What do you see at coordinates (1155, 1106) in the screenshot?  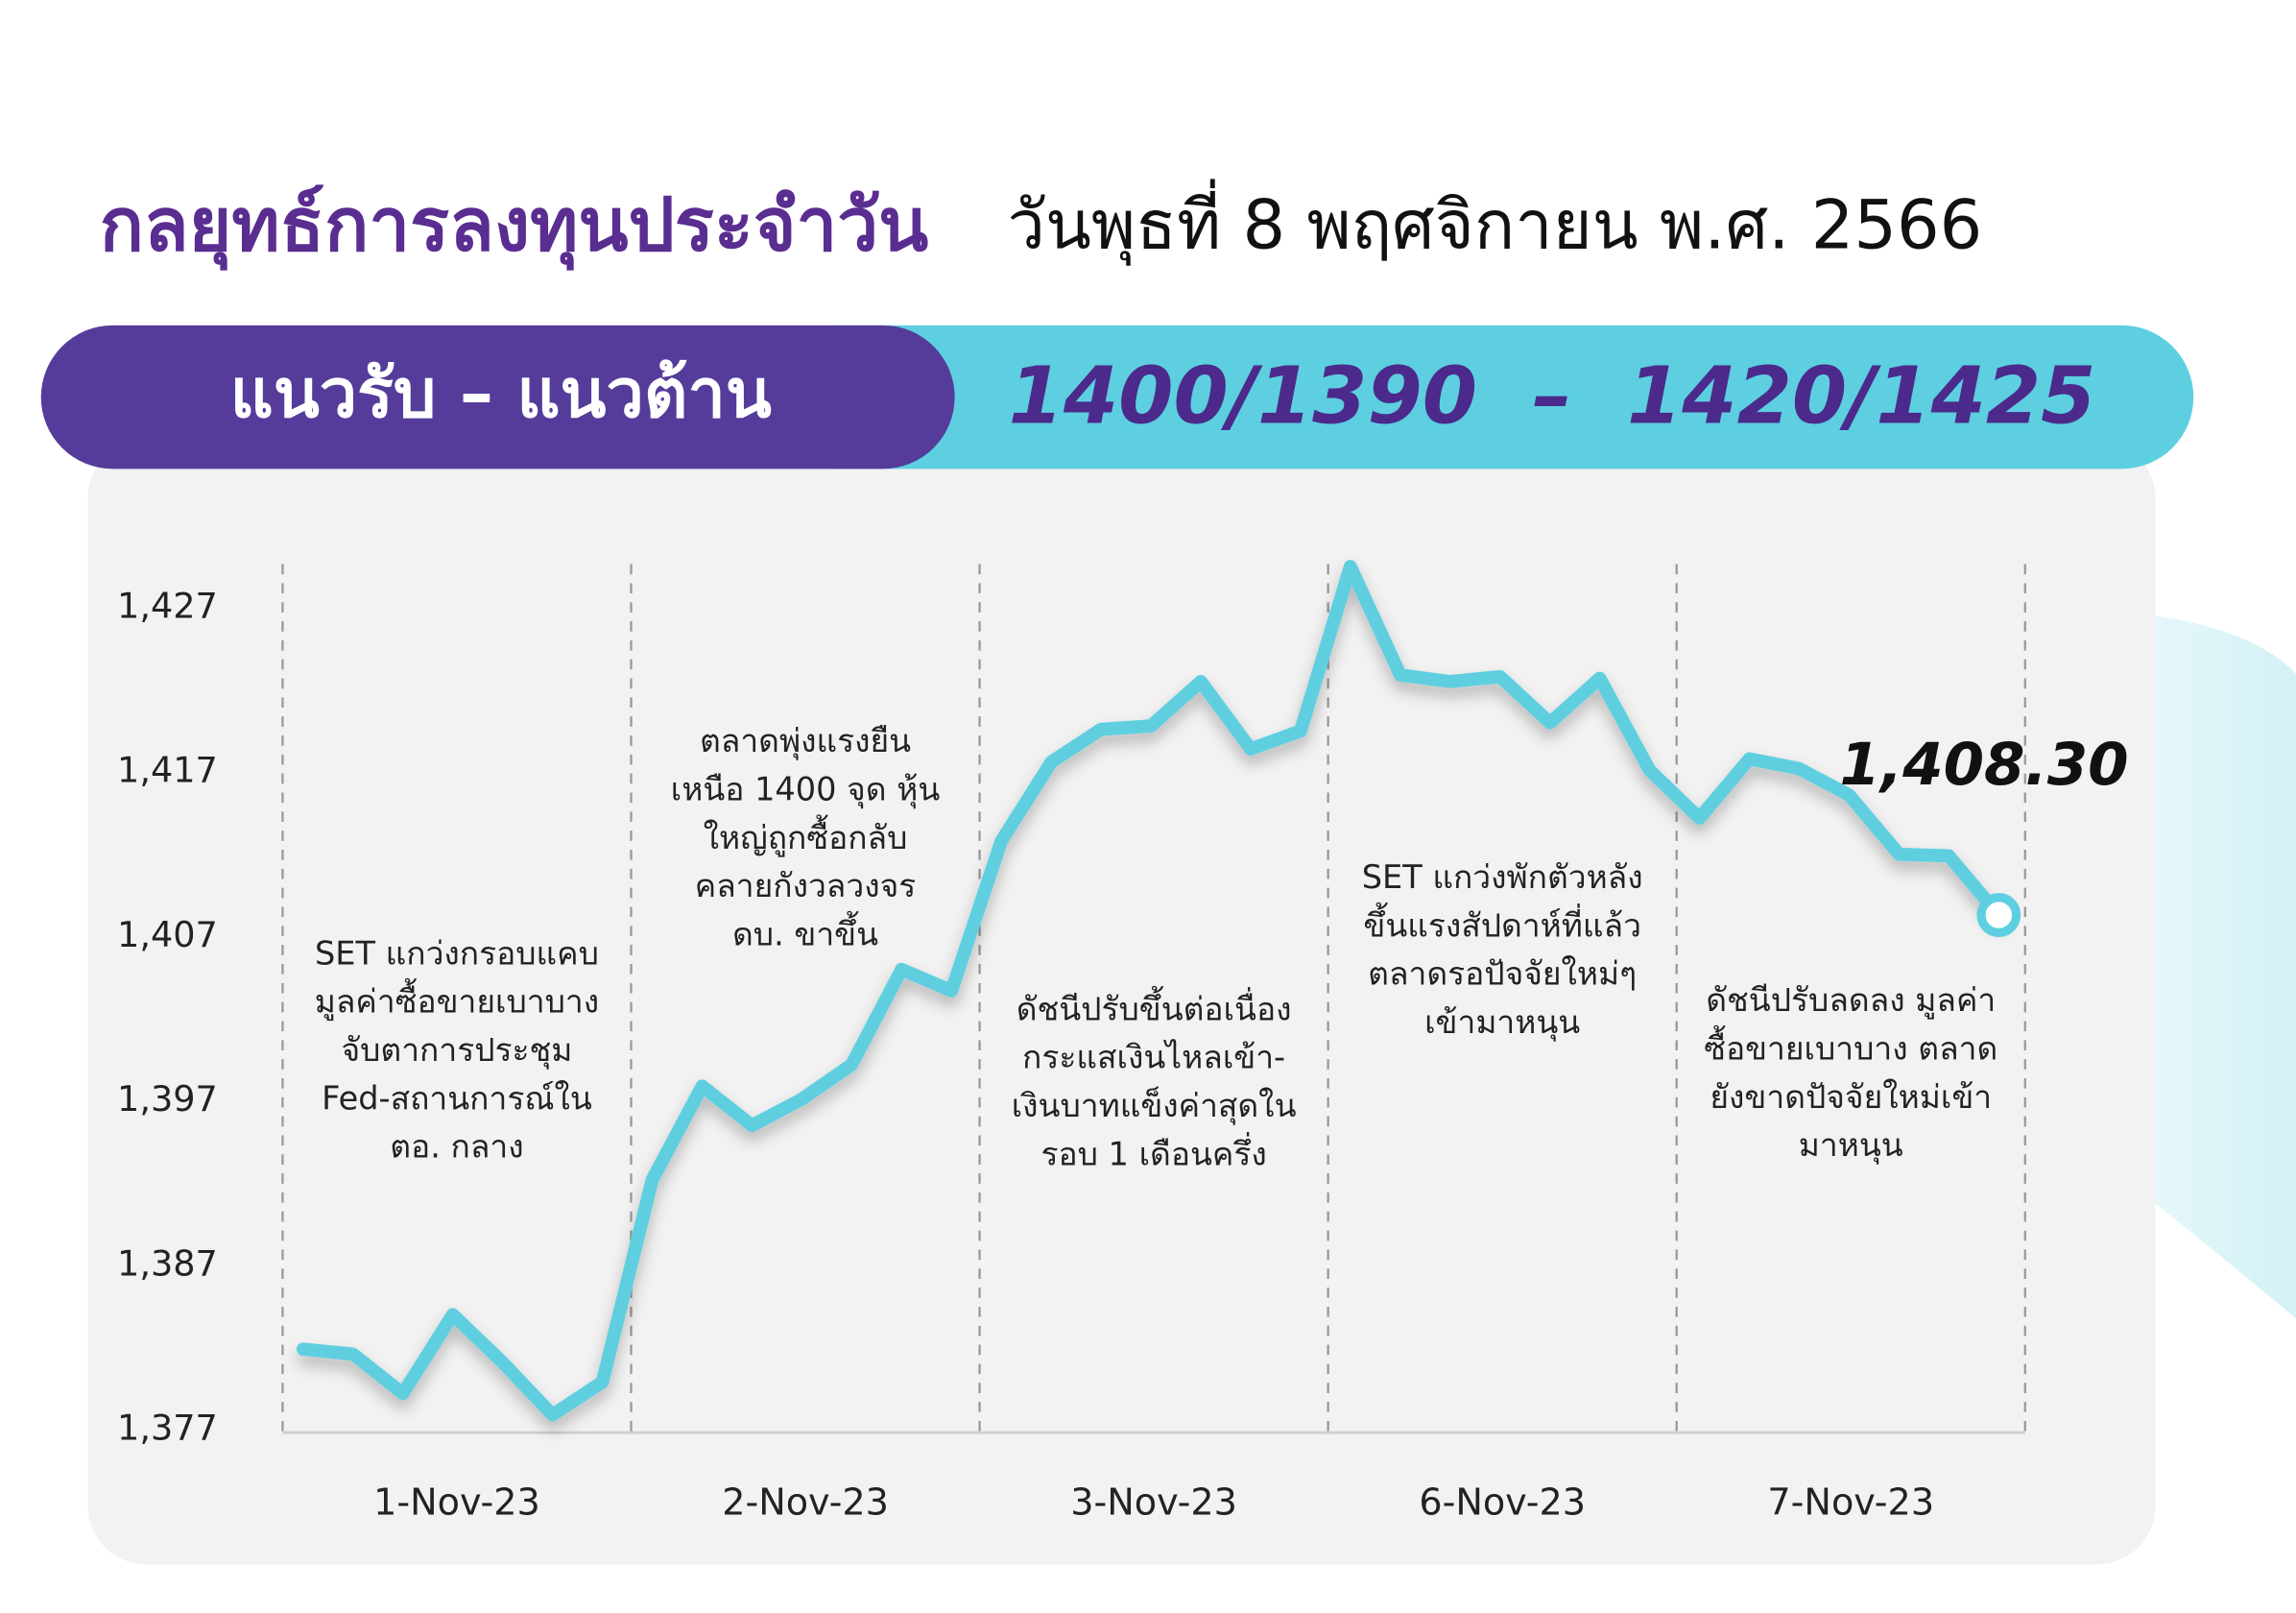 I see `annotation: เงินบาทแข็งค่าสุดใน` at bounding box center [1155, 1106].